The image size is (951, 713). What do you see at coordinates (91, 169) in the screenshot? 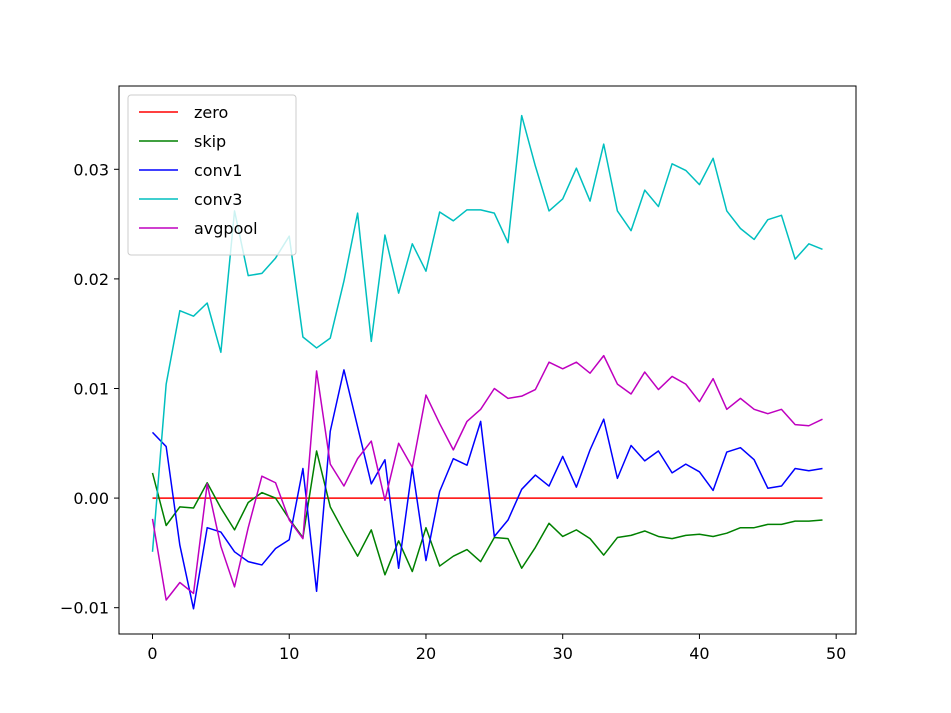
I see `y-tick-label: 0.03` at bounding box center [91, 169].